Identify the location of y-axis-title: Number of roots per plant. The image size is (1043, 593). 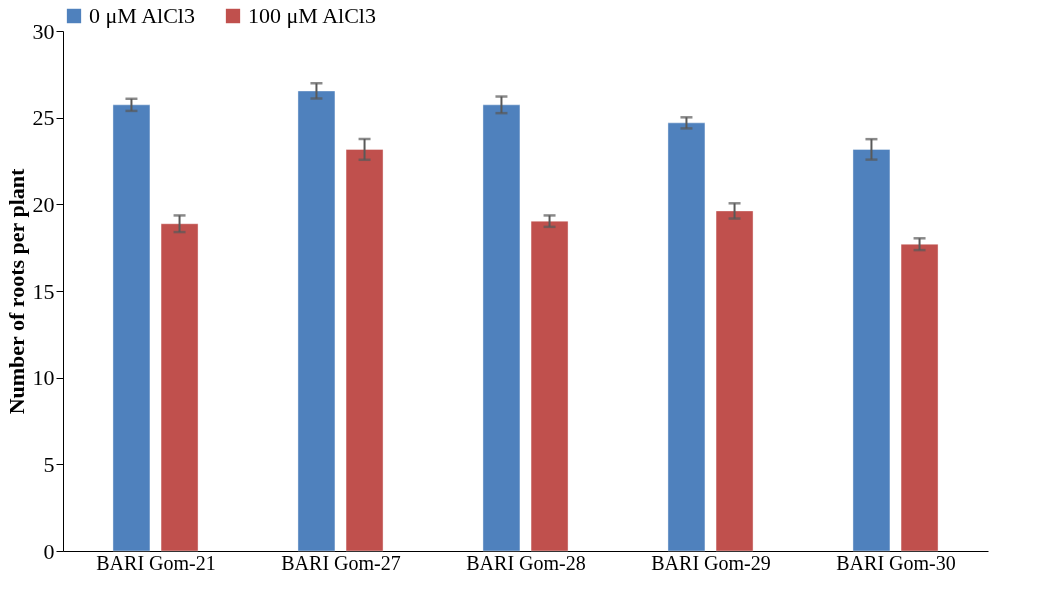
(16, 291).